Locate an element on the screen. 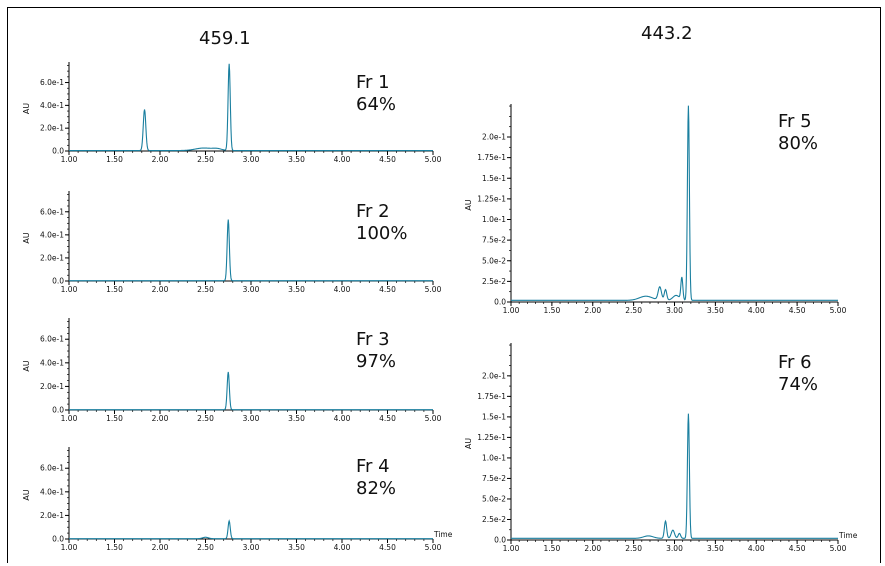  fraction-name: Fr 3 is located at coordinates (373, 339).